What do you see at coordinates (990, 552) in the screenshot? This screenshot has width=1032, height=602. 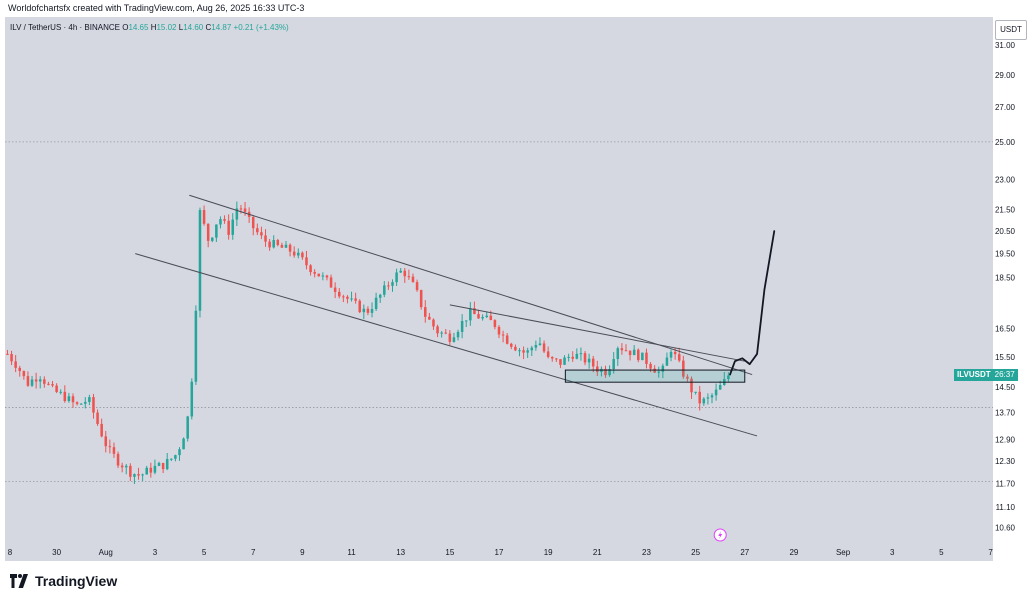 I see `x-tick-label: 7` at bounding box center [990, 552].